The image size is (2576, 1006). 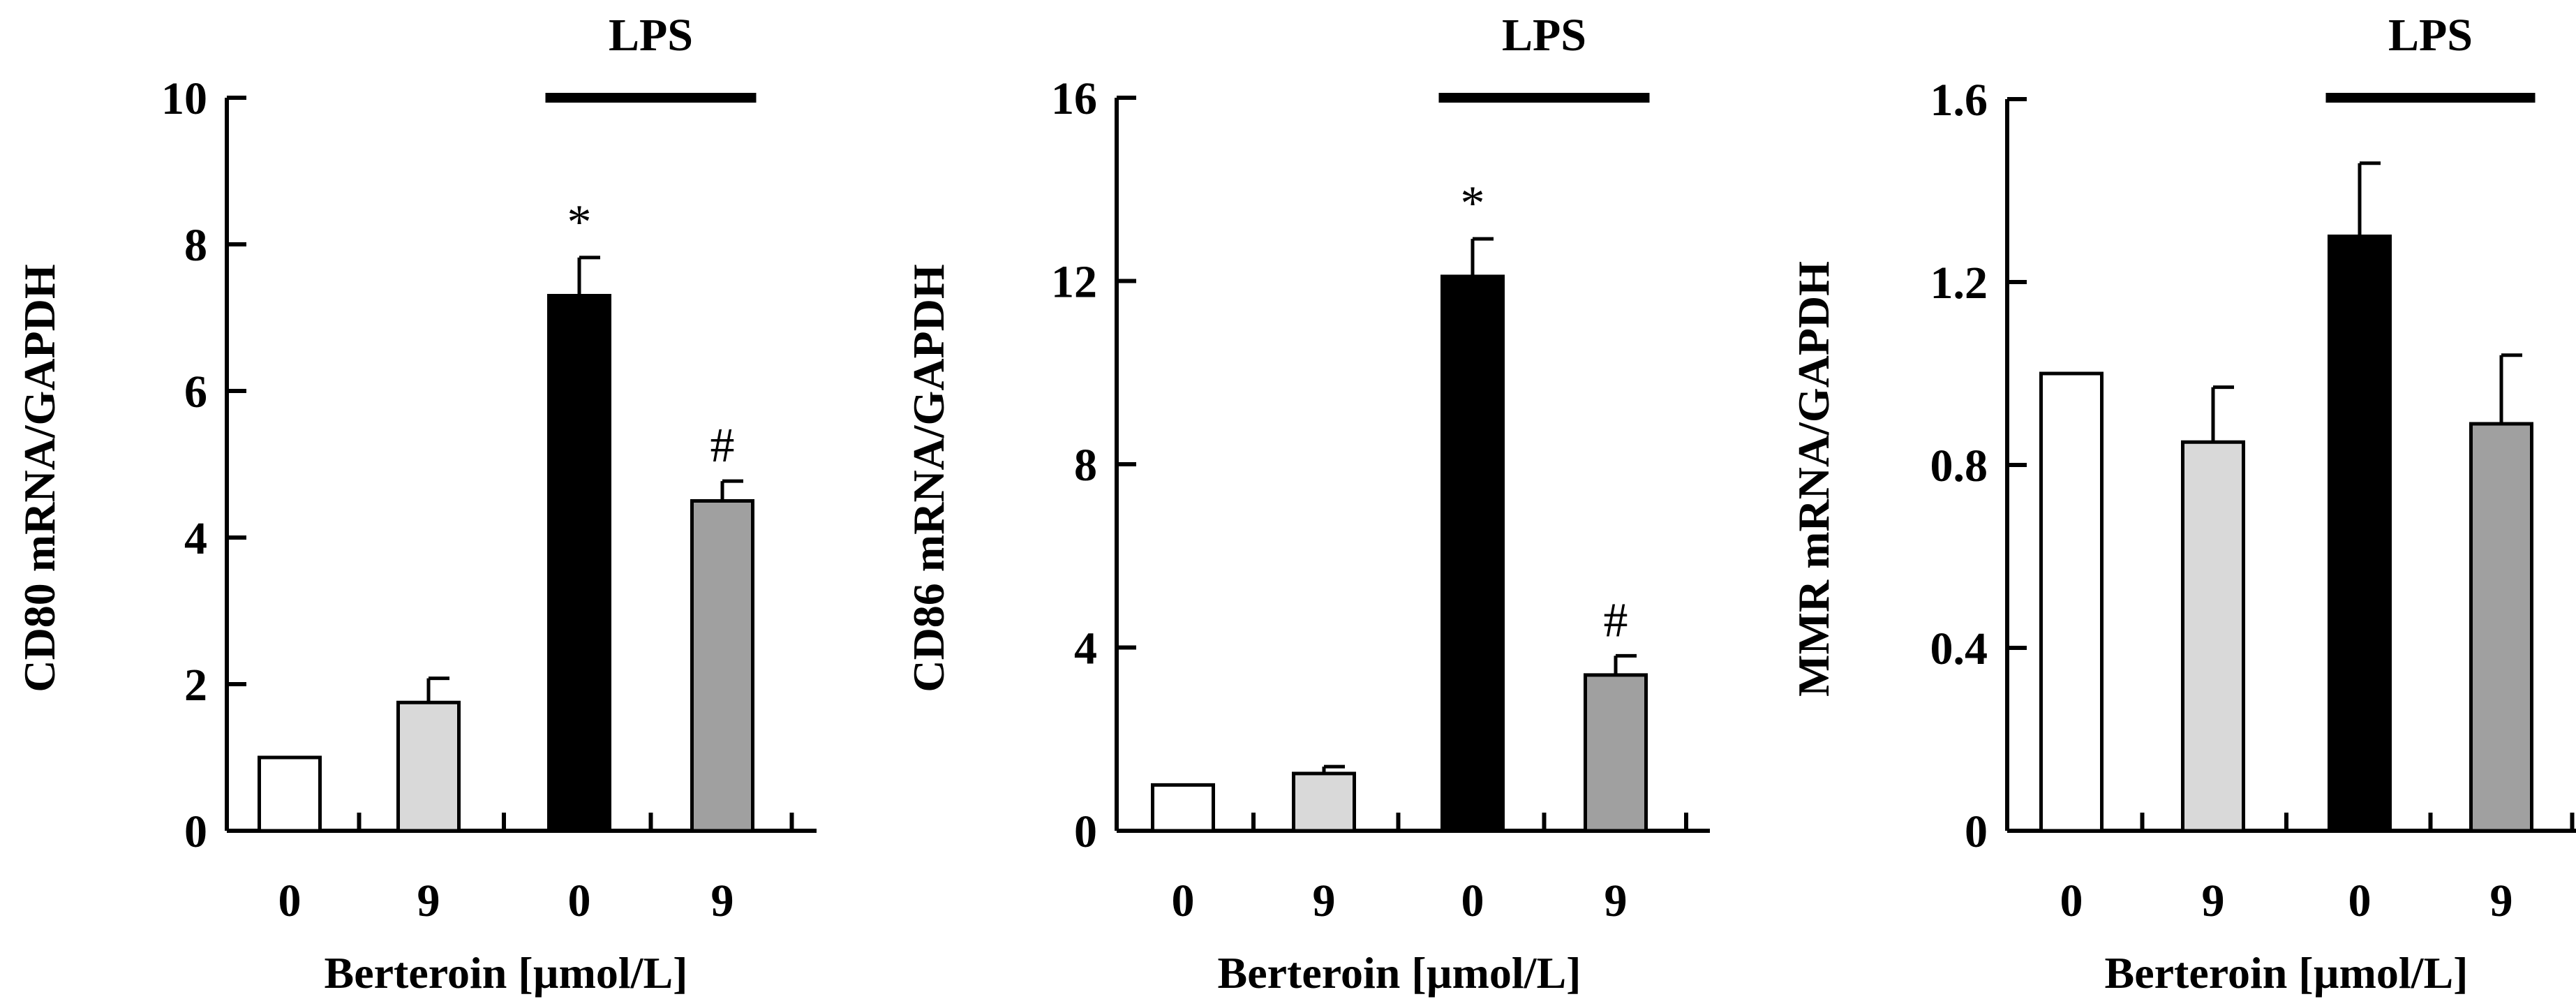 I want to click on y-tick-label: 6, so click(x=195, y=392).